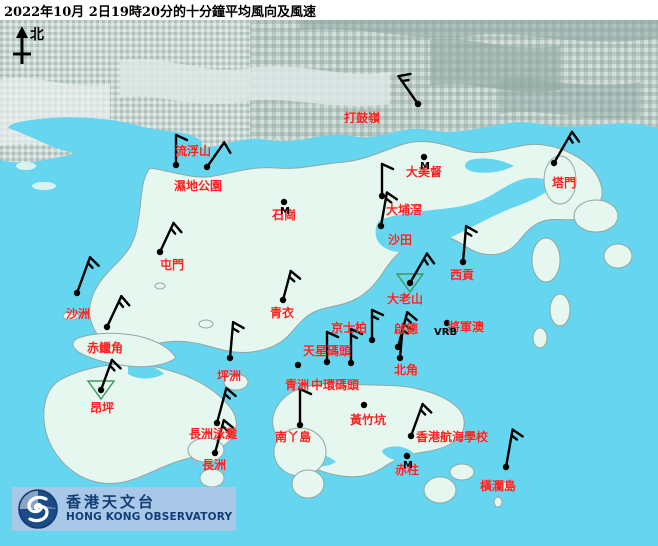 The image size is (658, 546). I want to click on station-label: 流浮山, so click(193, 151).